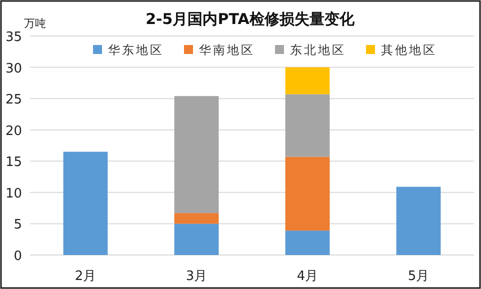 The width and height of the screenshot is (481, 289). I want to click on chart-title: 2-5月国内PTA检修损失量变化, so click(251, 19).